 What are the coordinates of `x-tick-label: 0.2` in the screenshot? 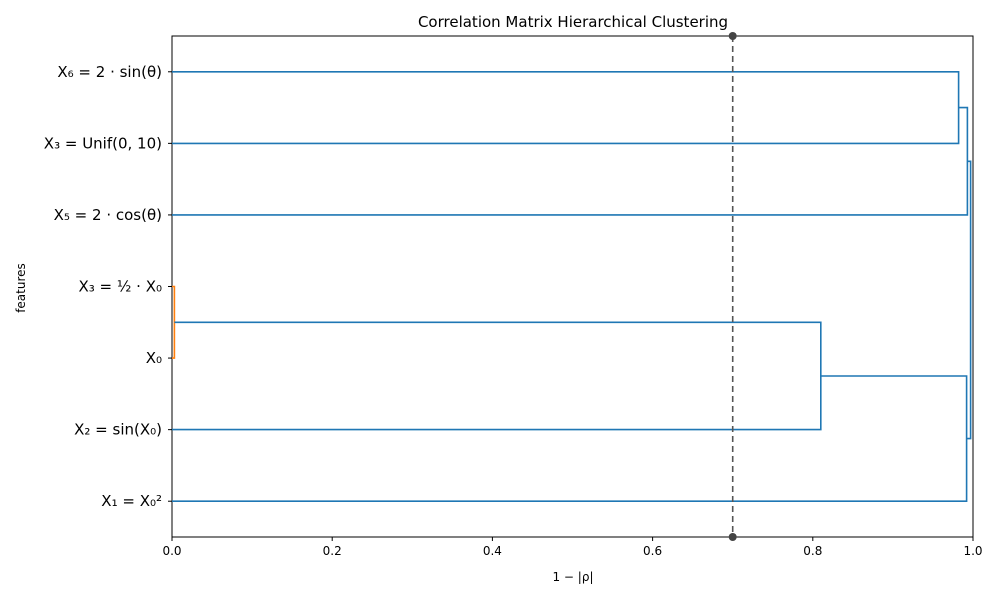 It's located at (332, 551).